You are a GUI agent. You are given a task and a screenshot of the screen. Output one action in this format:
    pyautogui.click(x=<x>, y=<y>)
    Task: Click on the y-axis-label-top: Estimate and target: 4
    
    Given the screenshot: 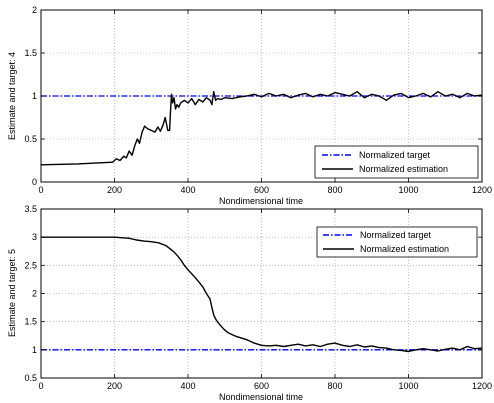 What is the action you would take?
    pyautogui.click(x=12, y=96)
    